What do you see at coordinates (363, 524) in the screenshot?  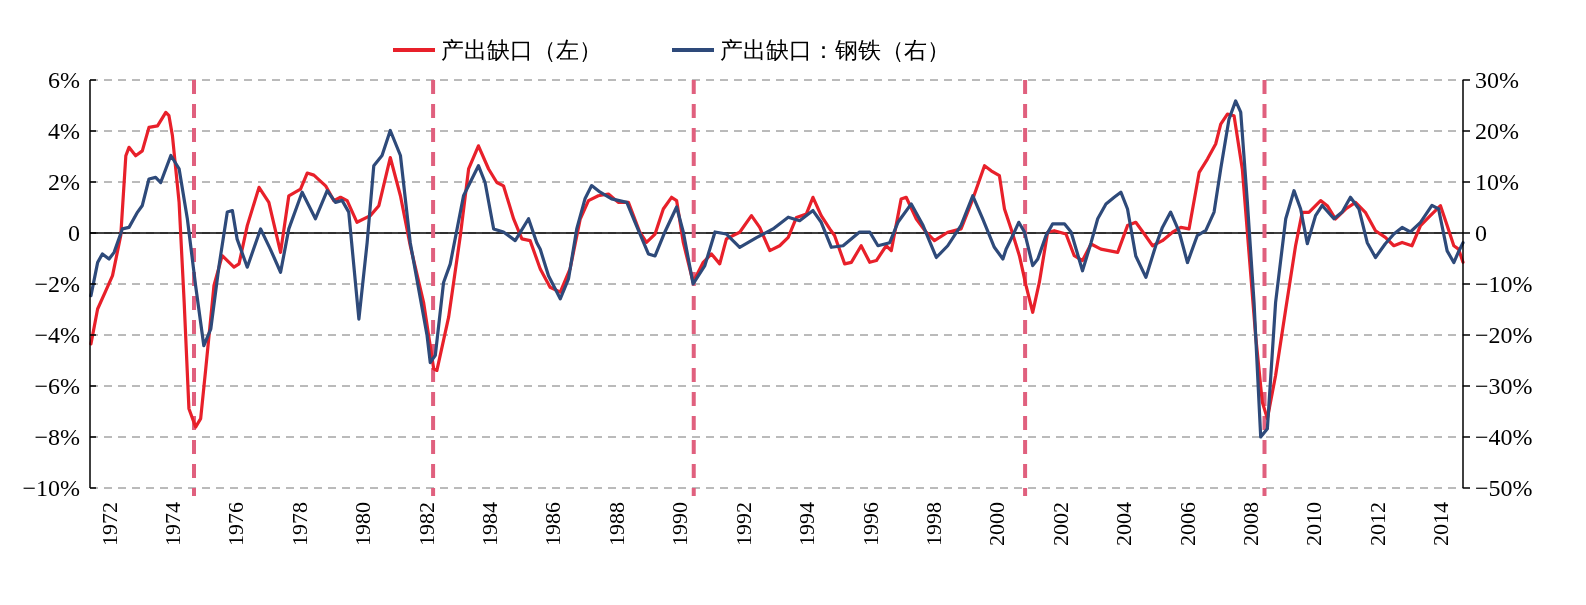 I see `x-tick-label: 1980` at bounding box center [363, 524].